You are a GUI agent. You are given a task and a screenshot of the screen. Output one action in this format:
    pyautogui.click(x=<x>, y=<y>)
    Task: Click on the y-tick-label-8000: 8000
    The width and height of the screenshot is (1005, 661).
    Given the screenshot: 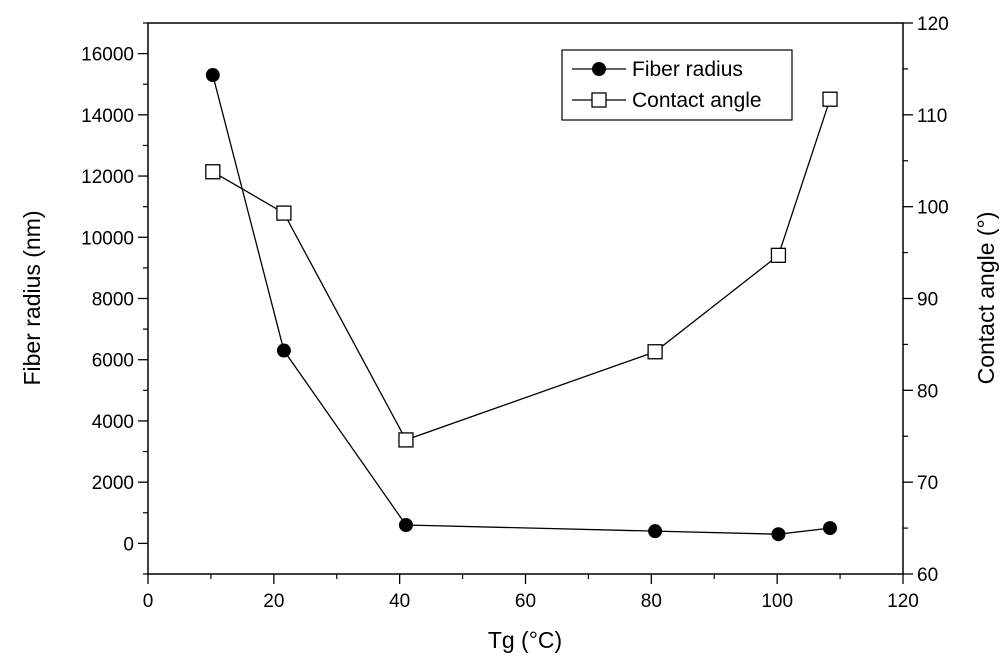 What is the action you would take?
    pyautogui.click(x=113, y=300)
    